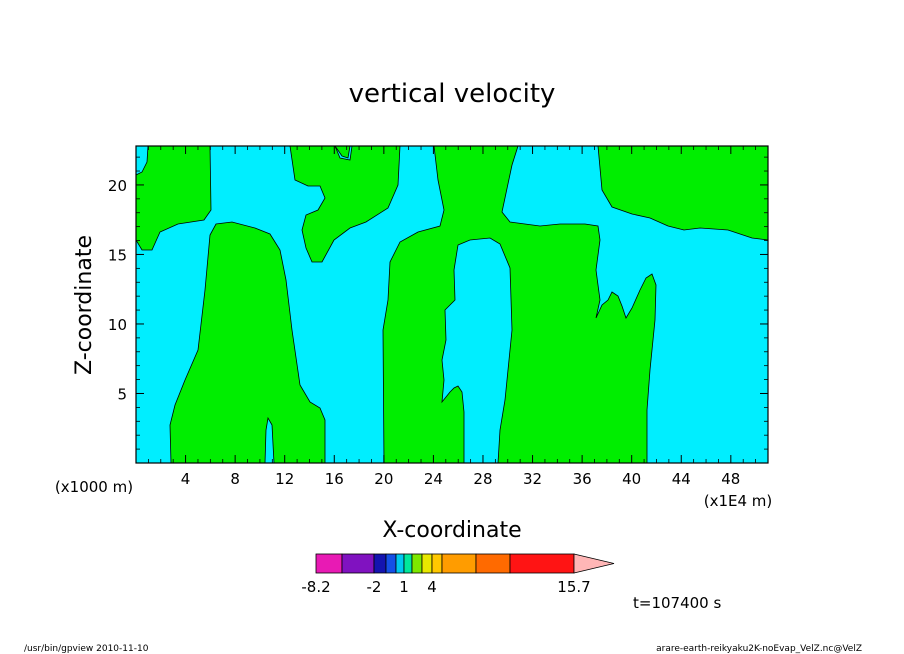 Image resolution: width=904 pixels, height=654 pixels. Describe the element at coordinates (334, 479) in the screenshot. I see `x-tick-label: 16` at that location.